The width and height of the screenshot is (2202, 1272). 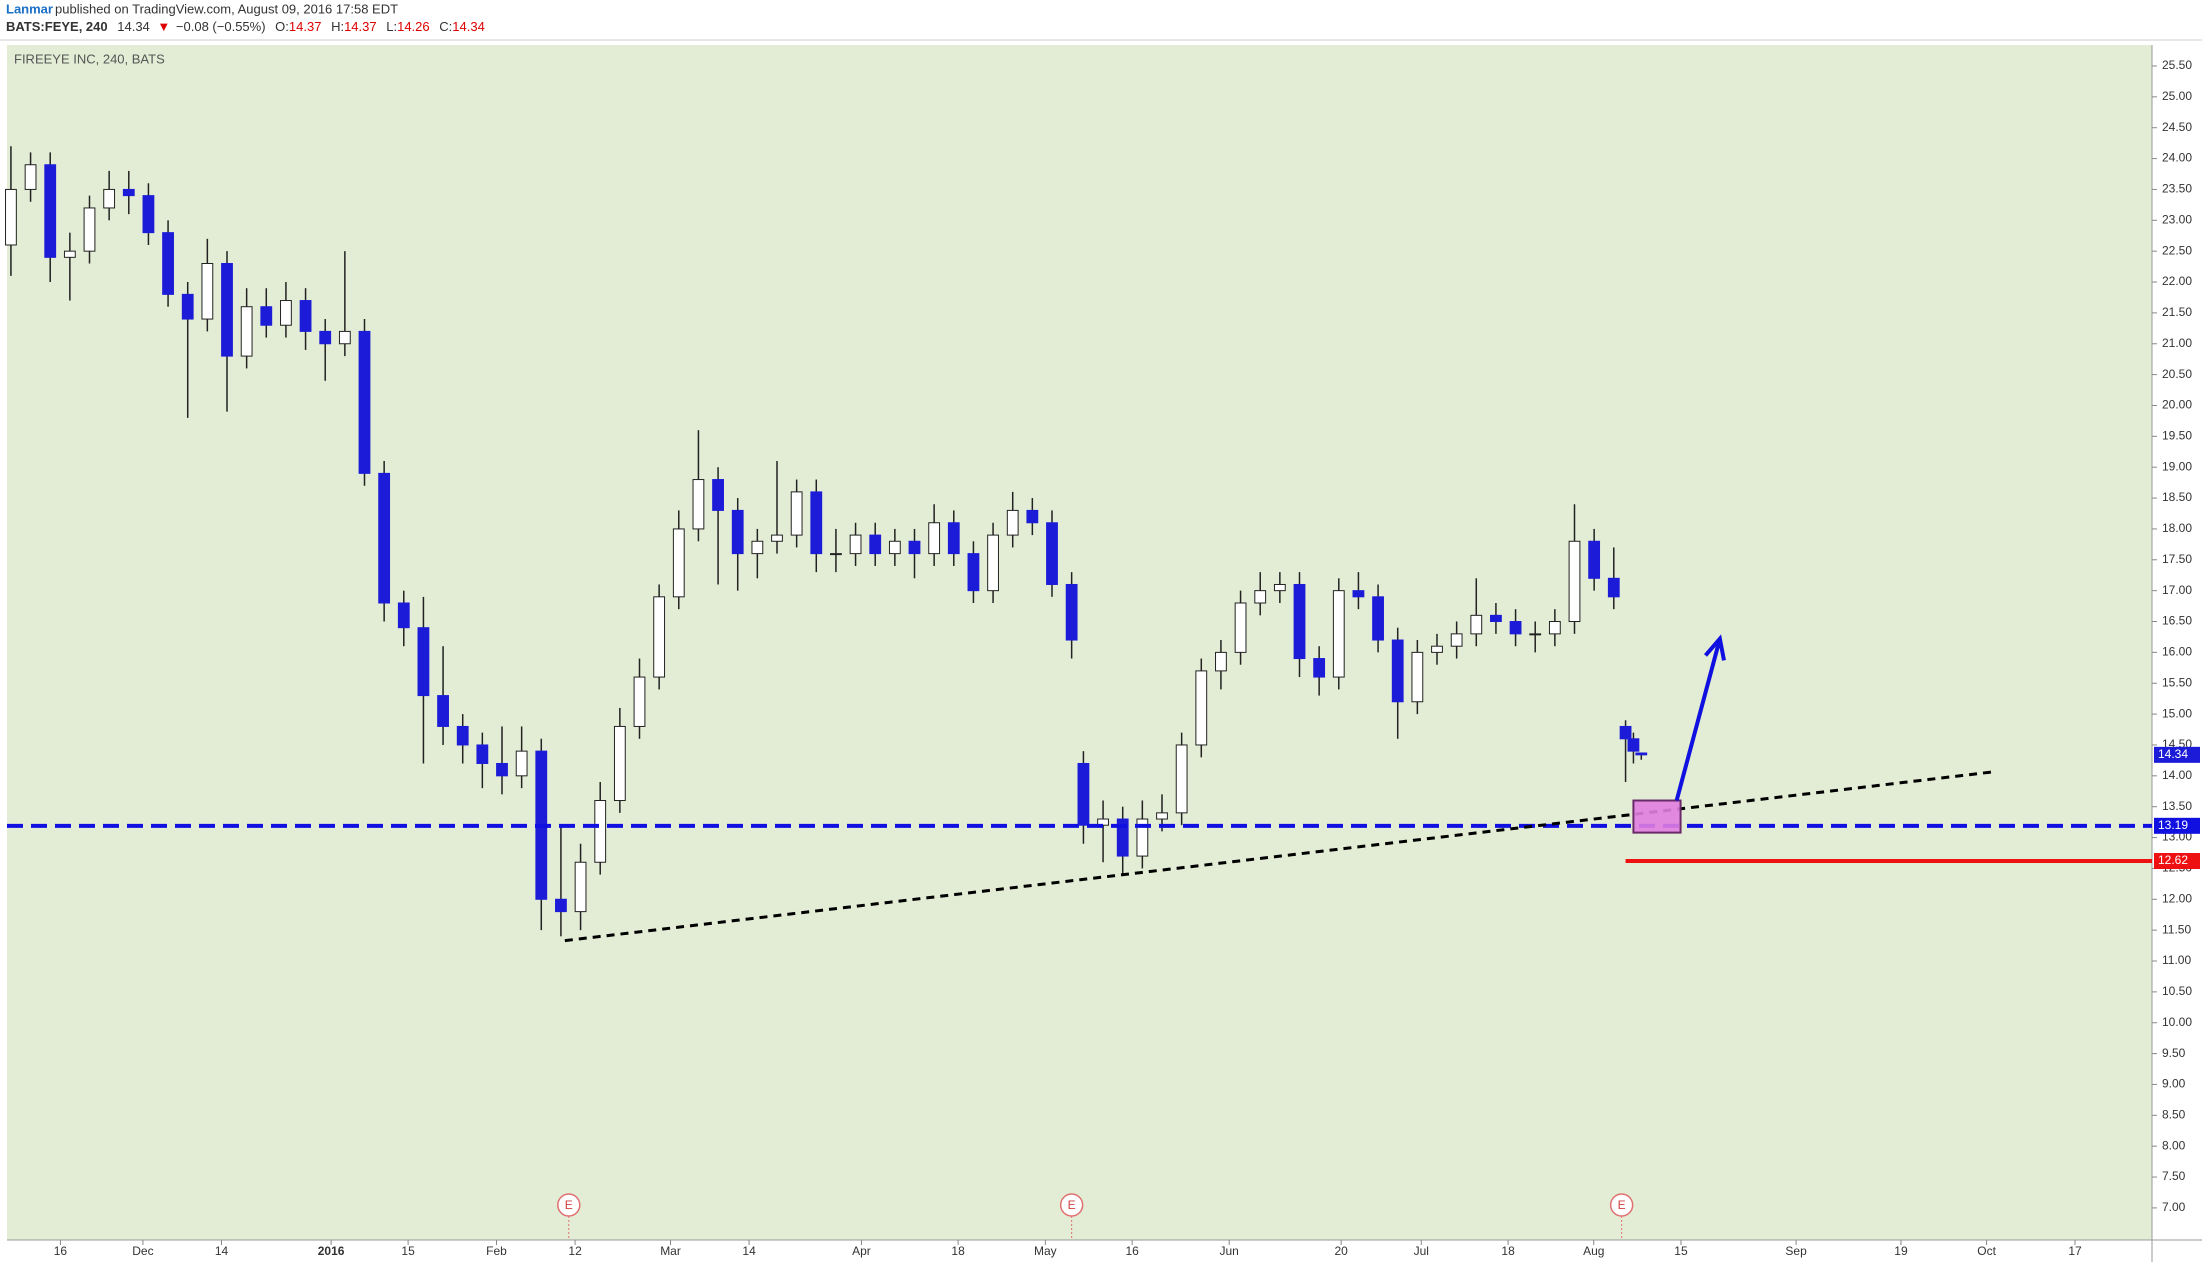 I want to click on x-tick-label: Jul, so click(x=1421, y=1251).